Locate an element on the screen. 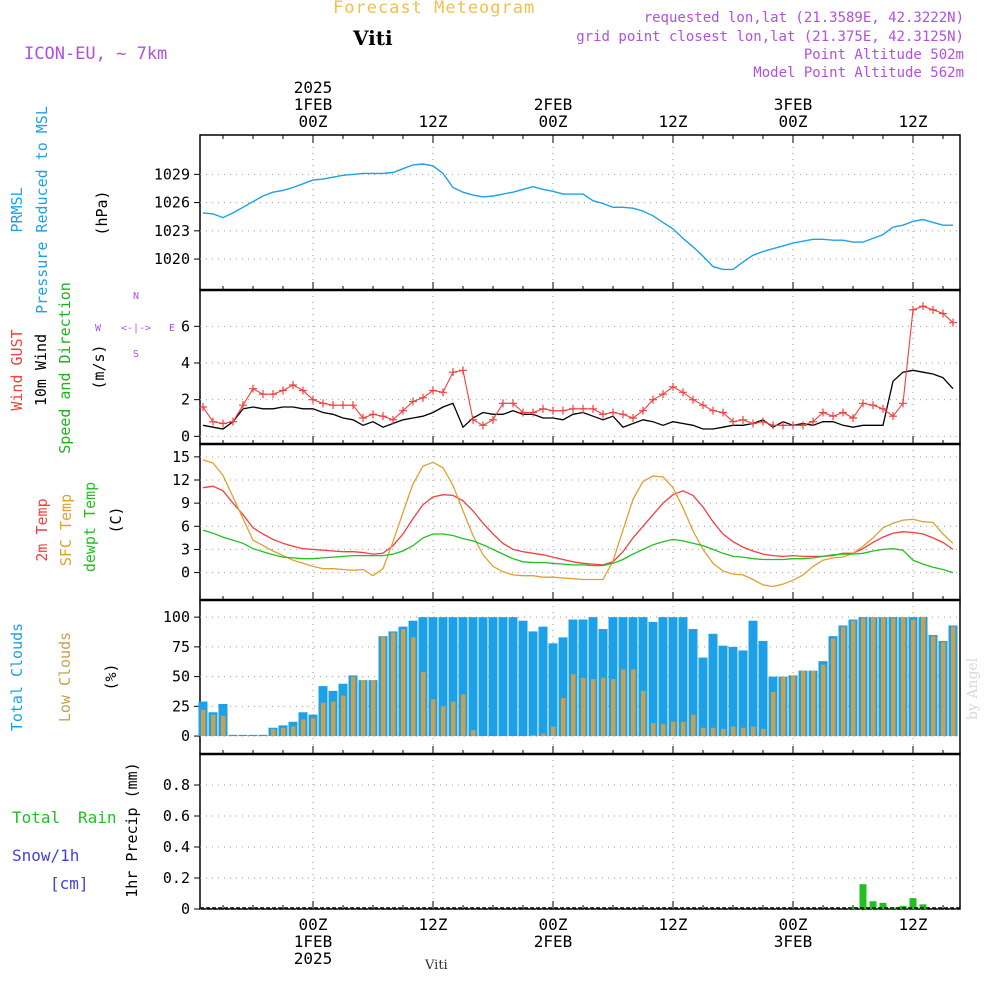  sfc-temp-line is located at coordinates (578, 523).